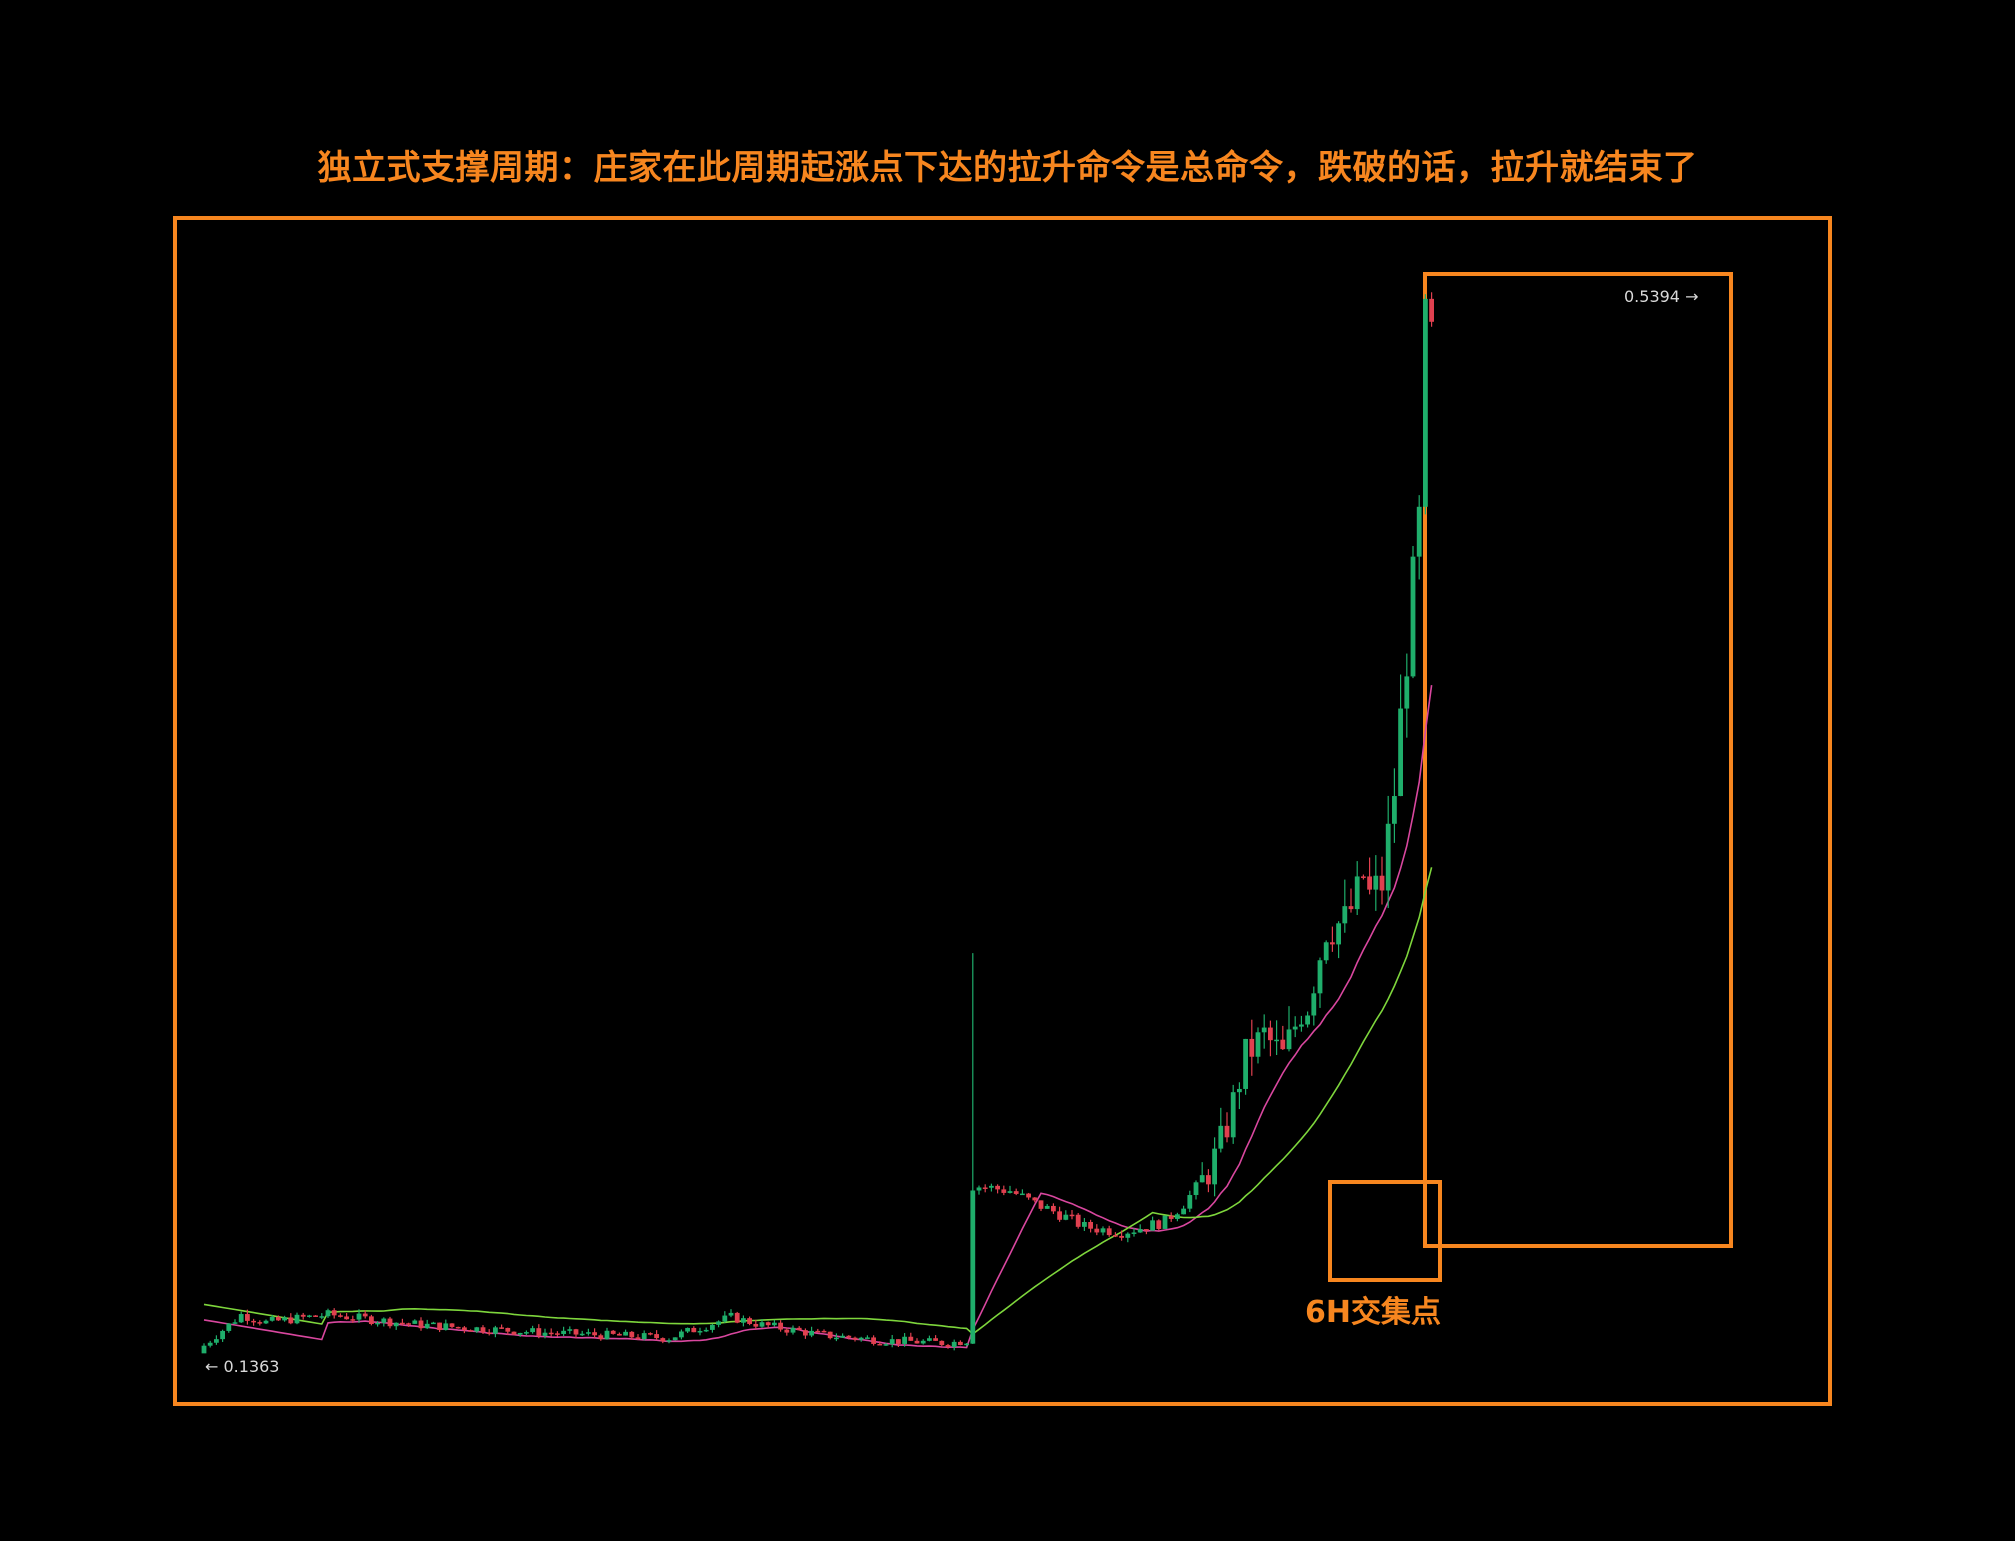 The height and width of the screenshot is (1541, 2015). I want to click on max-price-label: 0.5394 →, so click(1661, 296).